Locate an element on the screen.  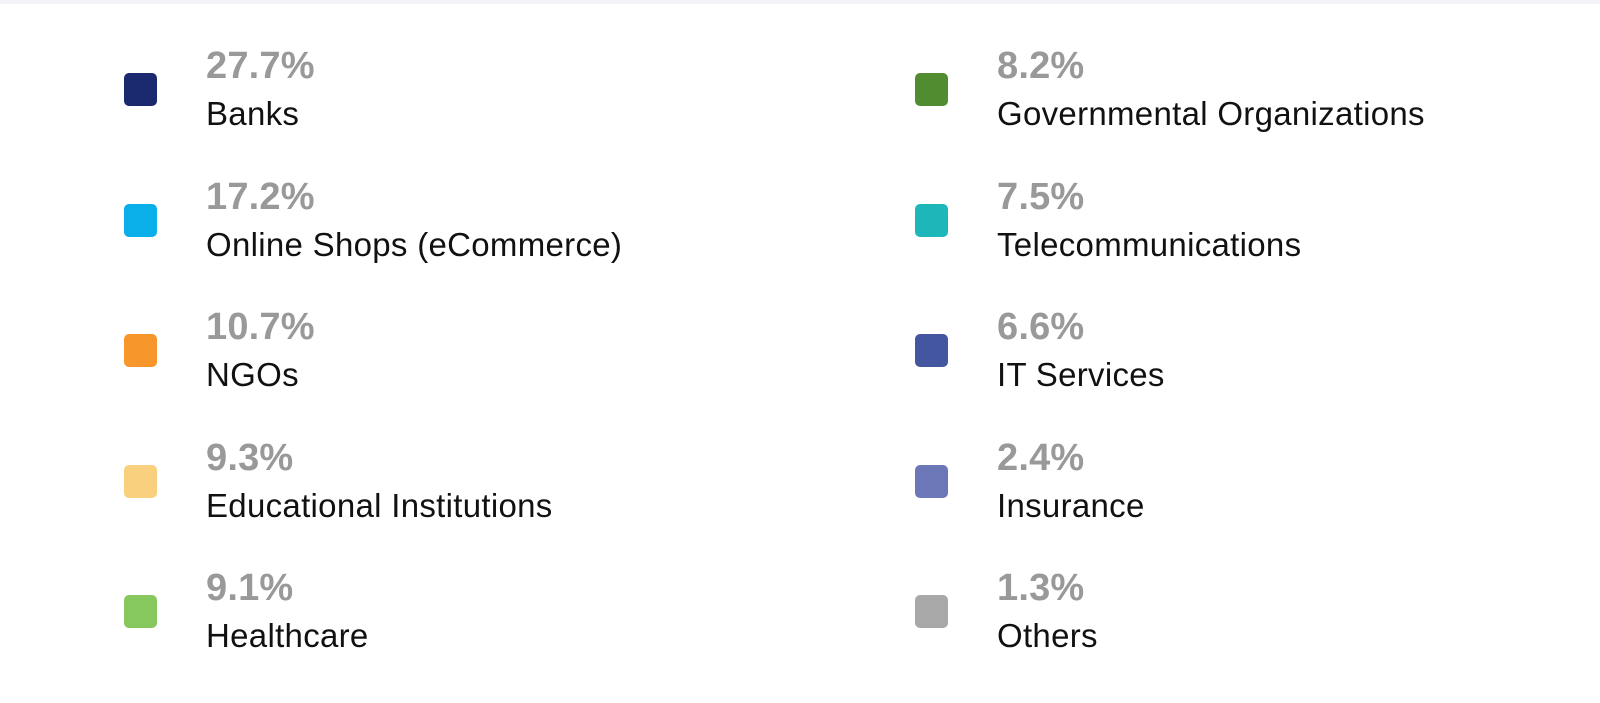
top-divider is located at coordinates (800, 2).